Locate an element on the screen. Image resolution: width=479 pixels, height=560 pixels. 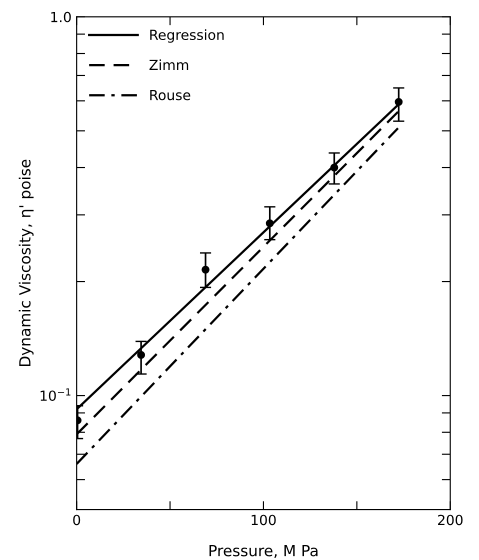
x-tick-label: 200 is located at coordinates (450, 520).